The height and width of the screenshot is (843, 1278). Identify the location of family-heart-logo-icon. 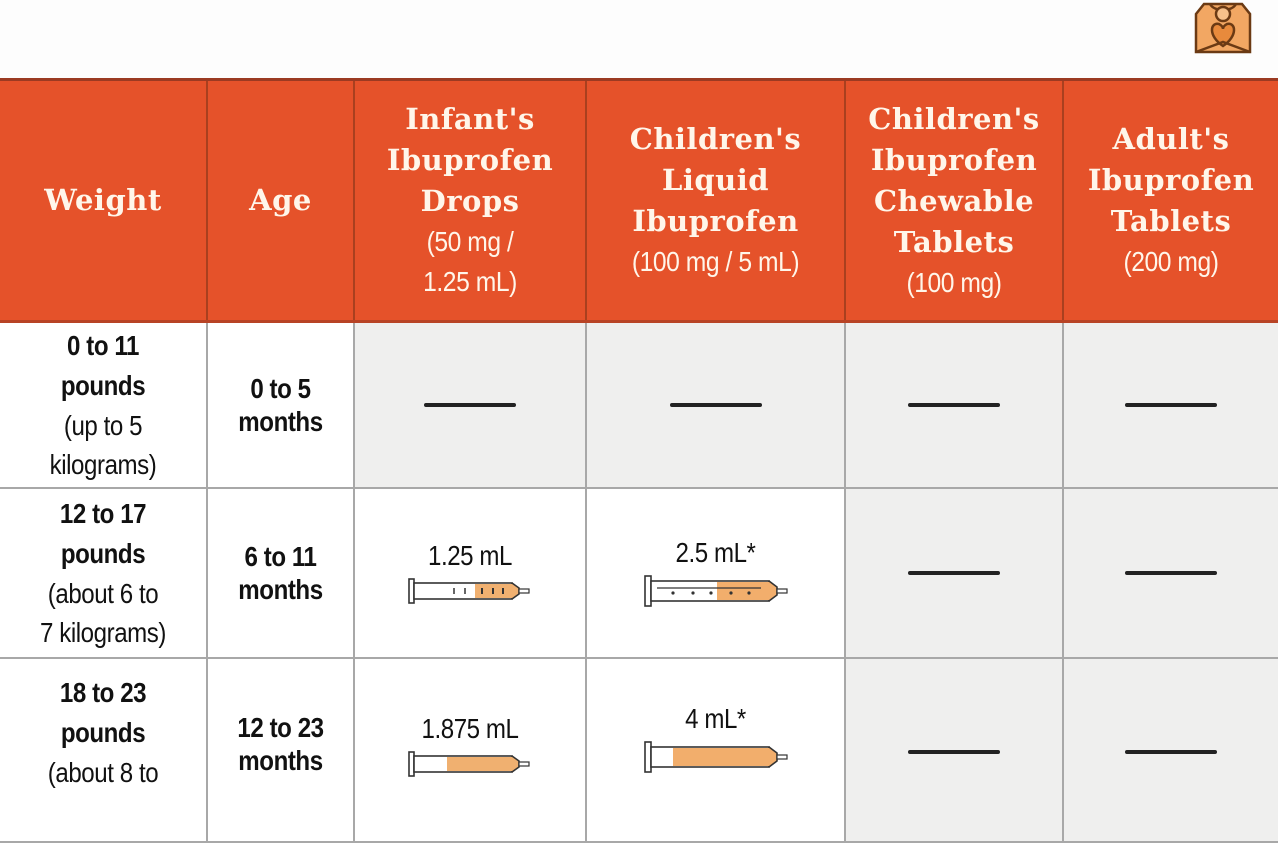
(1223, 28).